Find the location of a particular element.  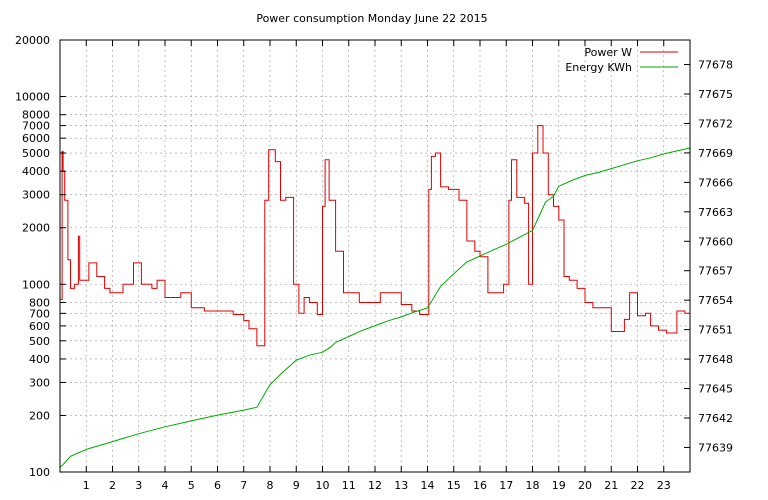

y-left-tick-label: 600 is located at coordinates (39, 326).